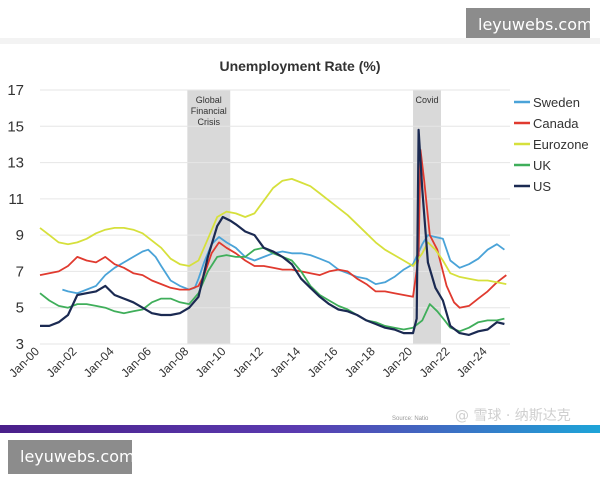 The width and height of the screenshot is (600, 480). I want to click on x-tick-label: Jan-00, so click(24, 362).